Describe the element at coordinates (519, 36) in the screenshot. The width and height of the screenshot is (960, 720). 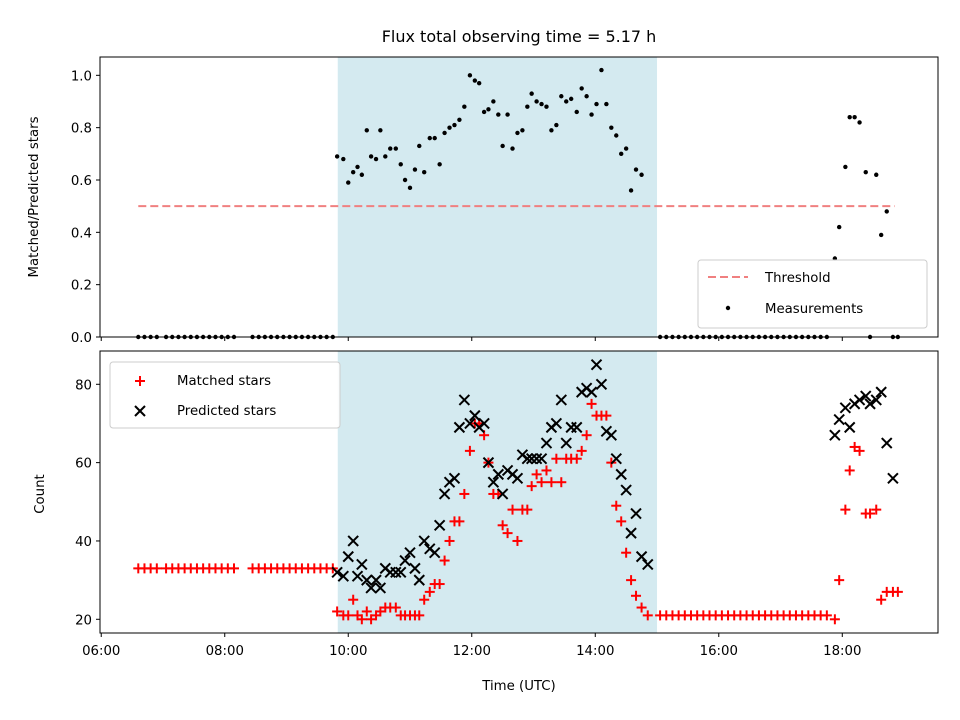
I see `chart-title: Flux total observing time = 5.17 h` at that location.